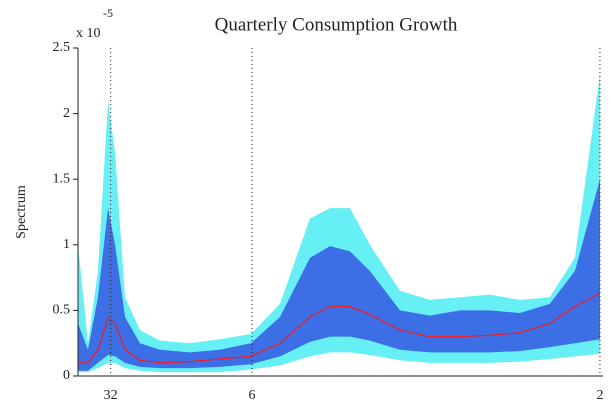 The width and height of the screenshot is (616, 414). I want to click on y-tick-label: 2, so click(66, 113).